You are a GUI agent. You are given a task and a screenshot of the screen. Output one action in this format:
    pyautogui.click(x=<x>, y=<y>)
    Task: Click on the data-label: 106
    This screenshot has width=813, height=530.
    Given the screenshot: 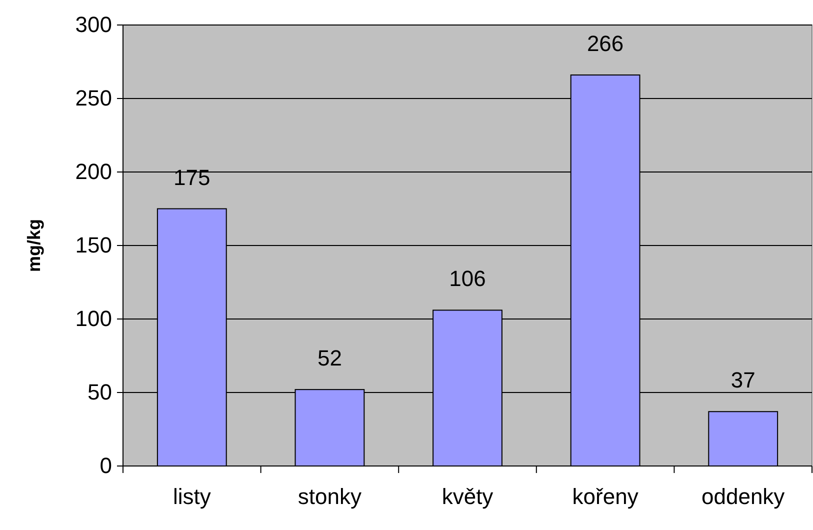 What is the action you would take?
    pyautogui.click(x=467, y=279)
    